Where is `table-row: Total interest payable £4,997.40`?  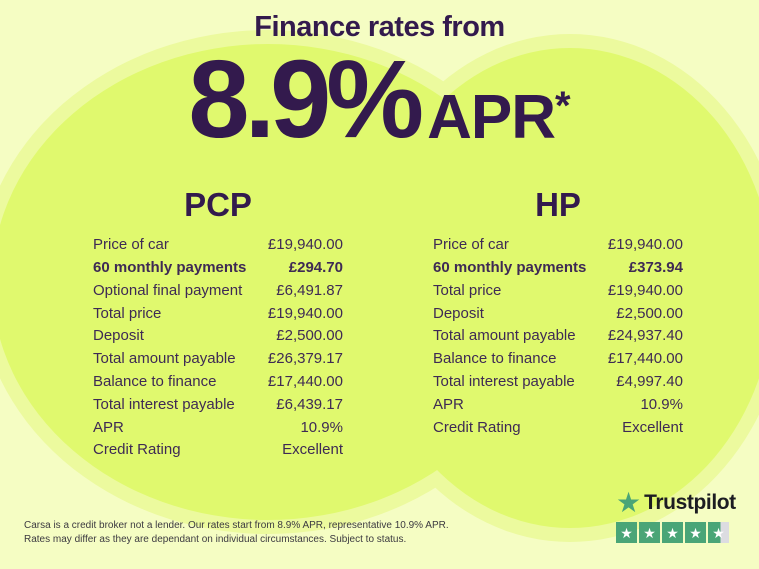
table-row: Total interest payable £4,997.40 is located at coordinates (558, 384).